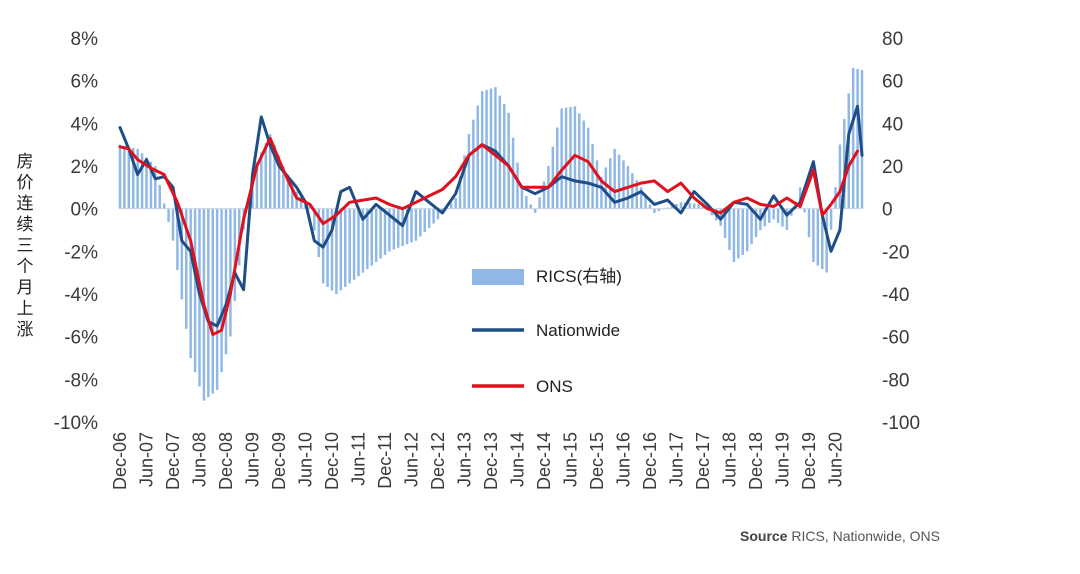  Describe the element at coordinates (253, 459) in the screenshot. I see `x-tick-label: Jun-09` at that location.